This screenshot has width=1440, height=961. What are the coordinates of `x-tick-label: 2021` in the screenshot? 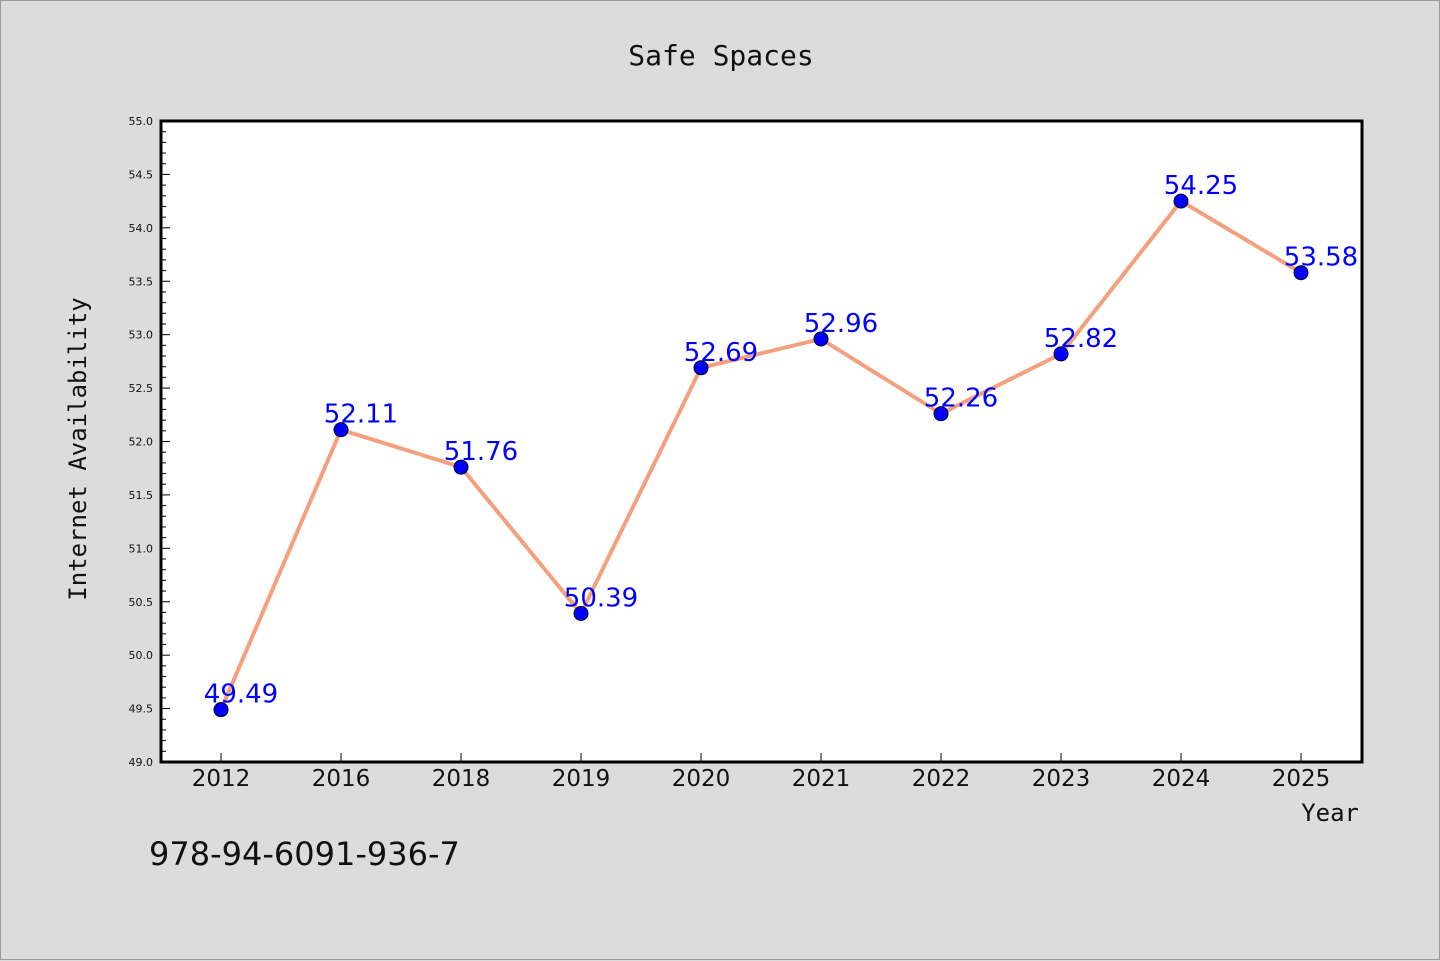 It's located at (821, 779).